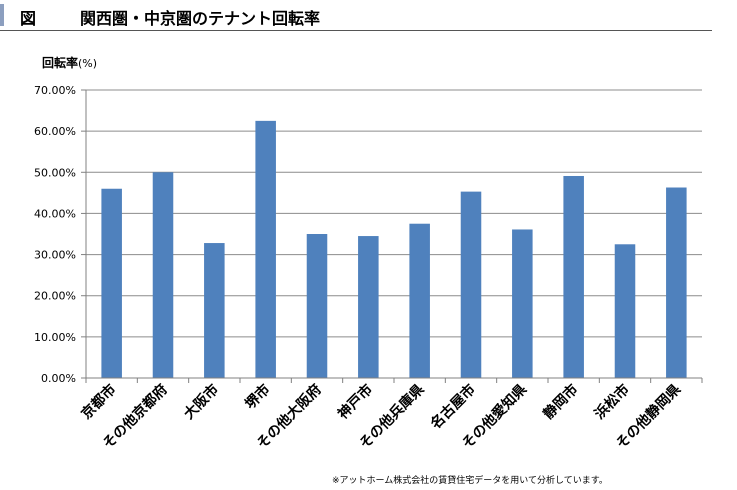  I want to click on x-tick-label: 浜松市, so click(612, 402).